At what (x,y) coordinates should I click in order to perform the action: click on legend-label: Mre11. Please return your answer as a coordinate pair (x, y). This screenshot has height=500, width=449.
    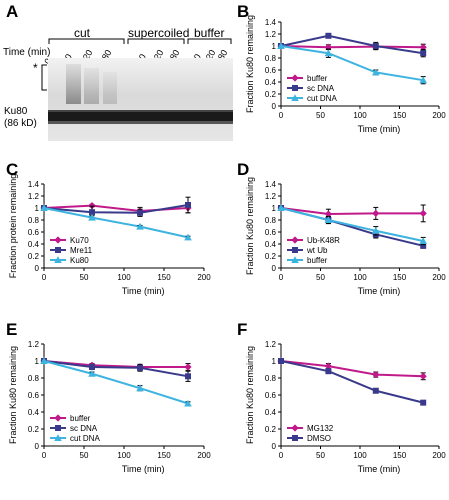
    Looking at the image, I should click on (81, 250).